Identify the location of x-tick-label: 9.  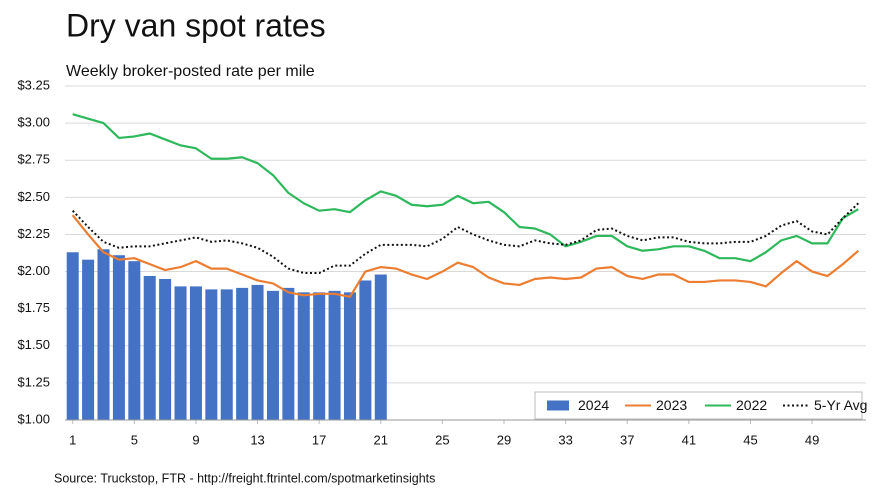
(195, 439).